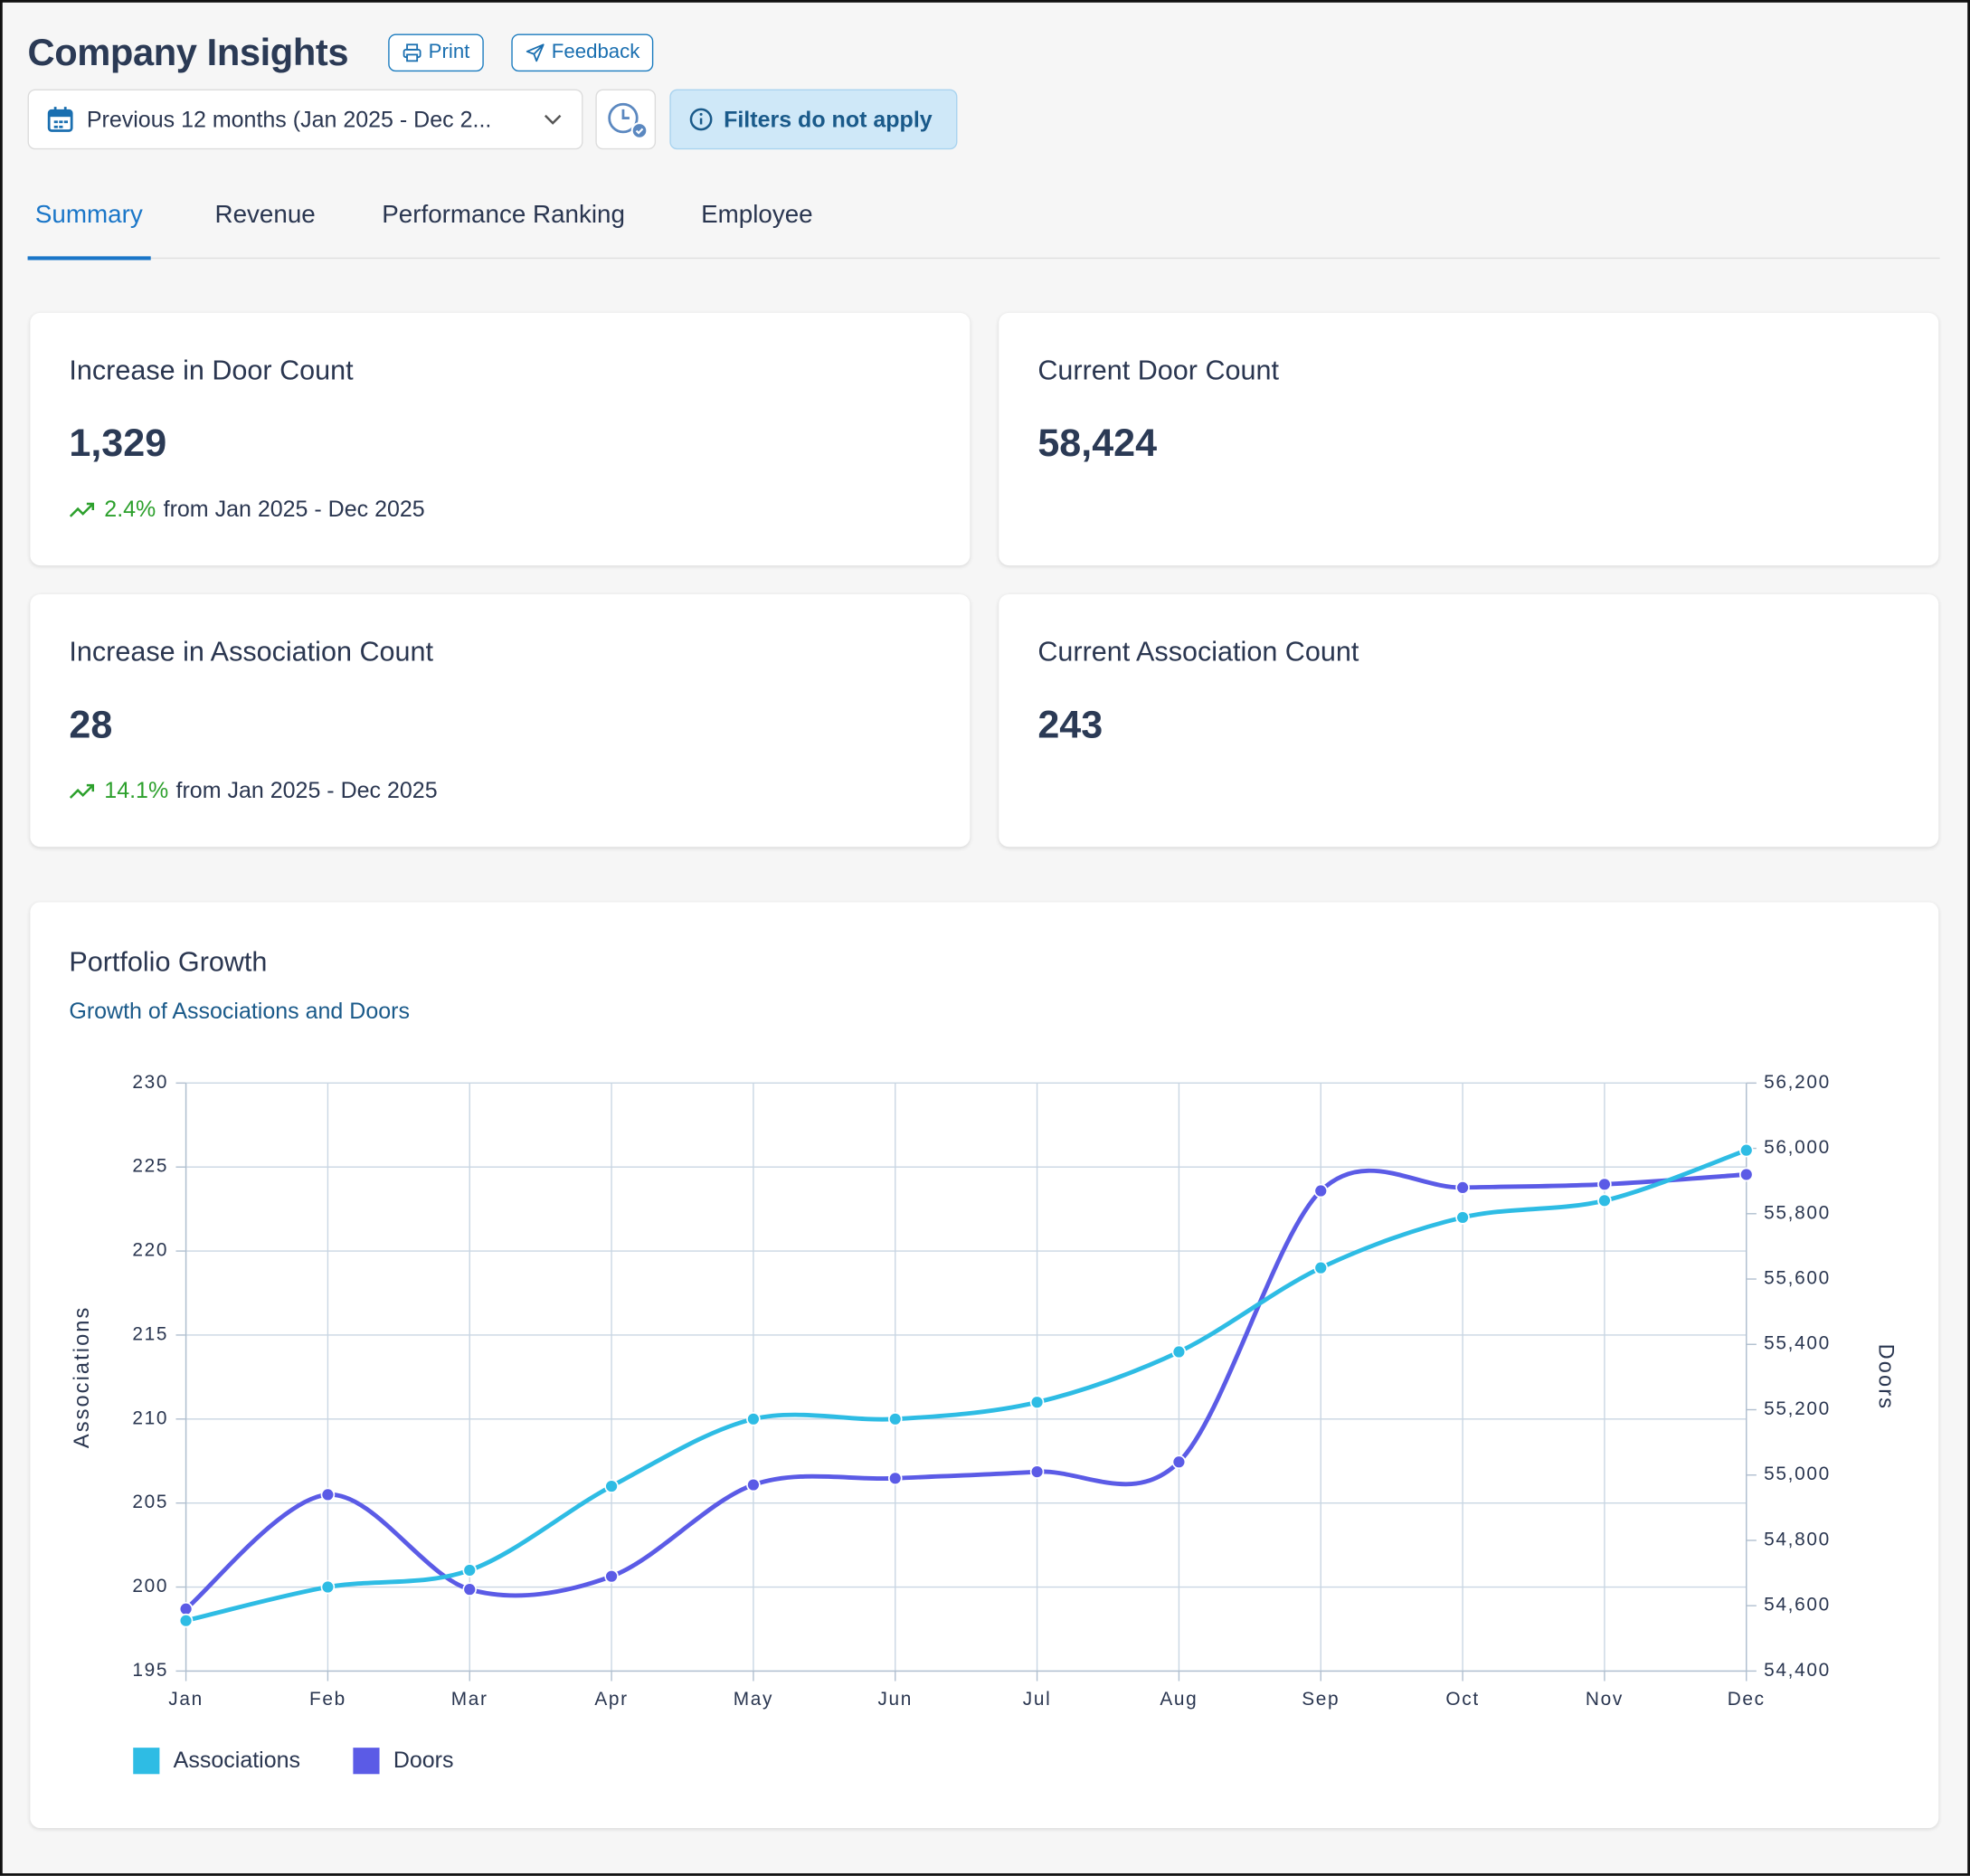  I want to click on tab: Employee, so click(757, 215).